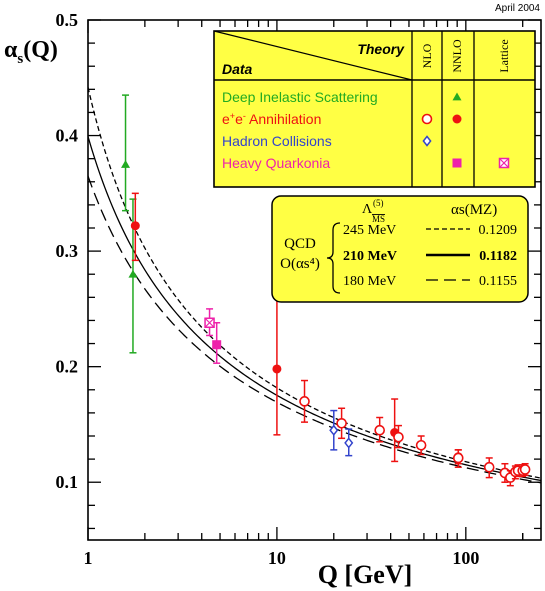 The height and width of the screenshot is (591, 545). What do you see at coordinates (232, 116) in the screenshot?
I see `legend-label-part: +` at bounding box center [232, 116].